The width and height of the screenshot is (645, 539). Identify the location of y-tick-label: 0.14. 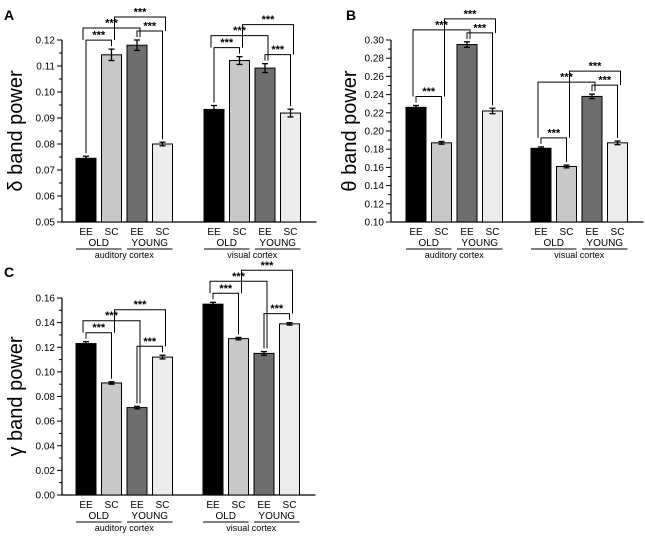
(375, 186).